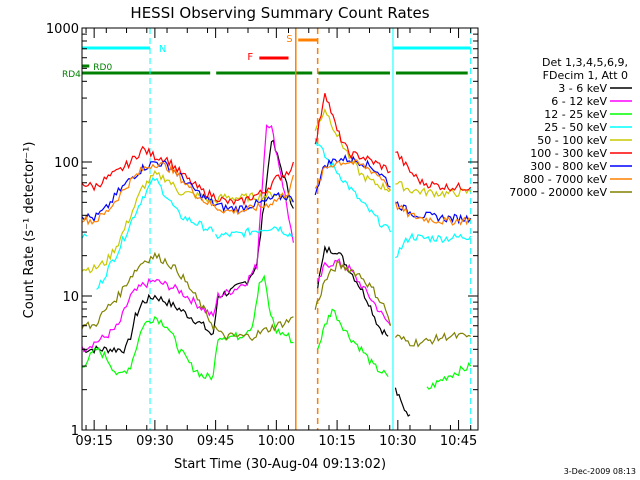 The height and width of the screenshot is (480, 640). What do you see at coordinates (162, 49) in the screenshot?
I see `n-flag-label: N` at bounding box center [162, 49].